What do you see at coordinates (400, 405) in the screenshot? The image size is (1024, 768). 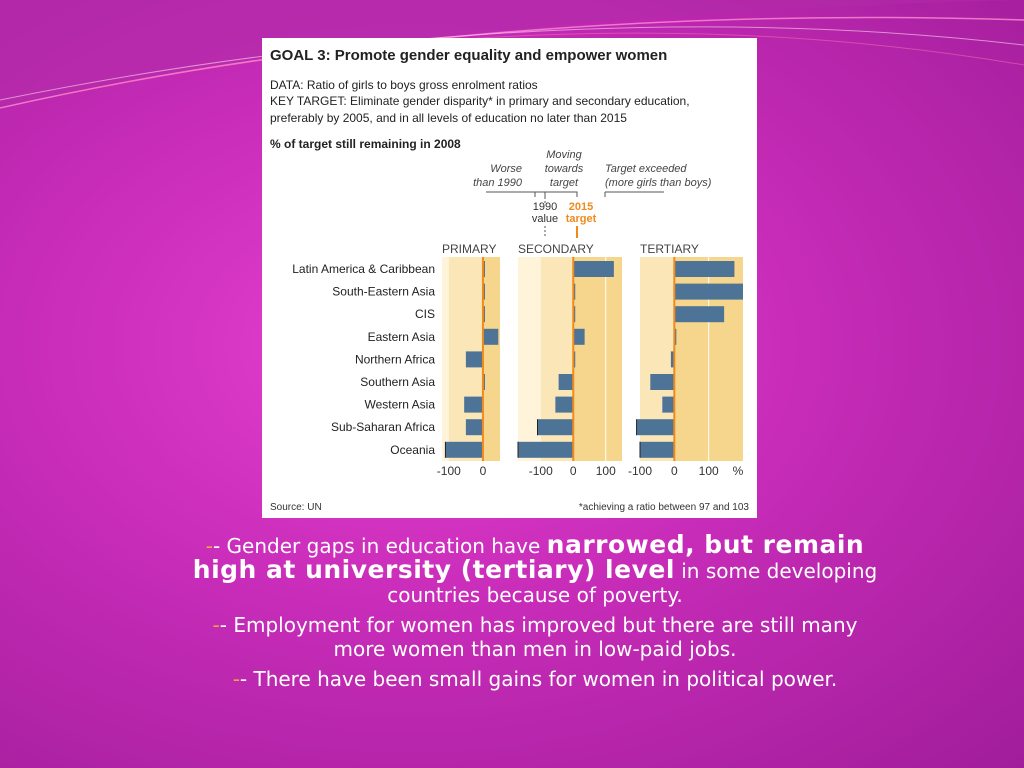 I see `category-label: Western Asia` at bounding box center [400, 405].